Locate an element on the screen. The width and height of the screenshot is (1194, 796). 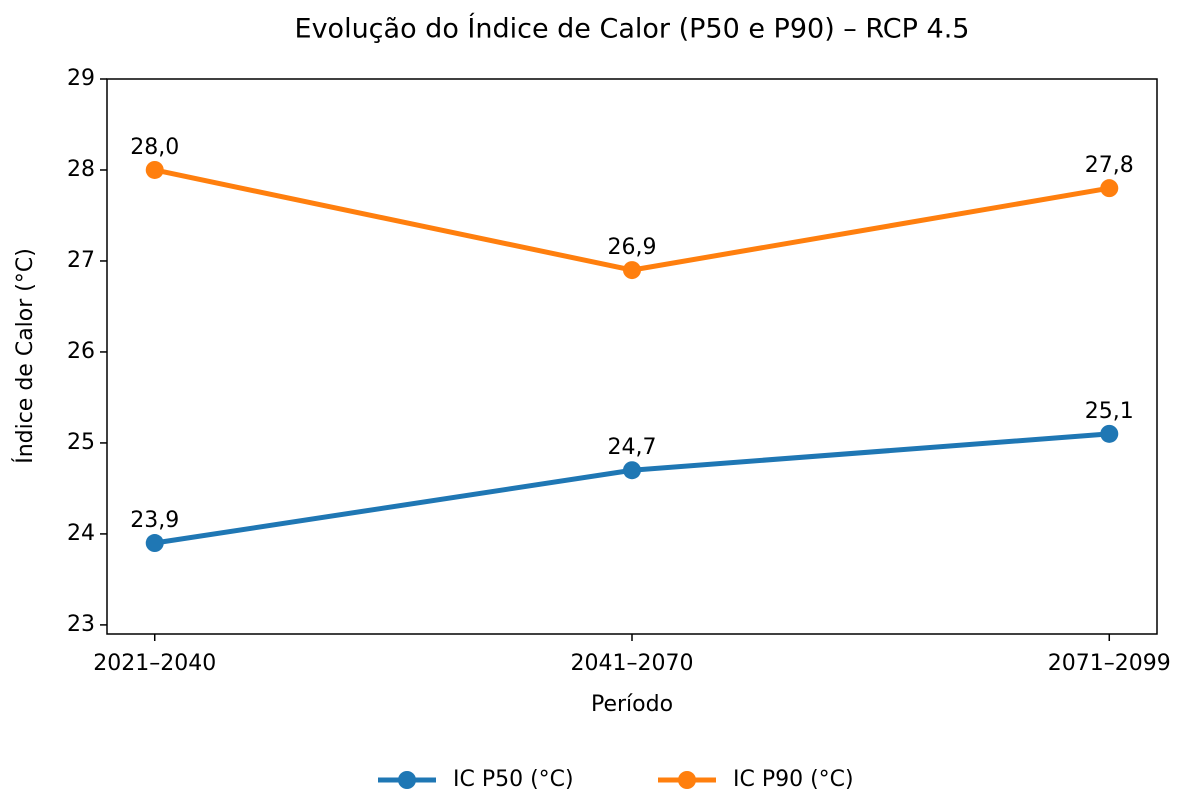
y-tick-label: 26 is located at coordinates (81, 351).